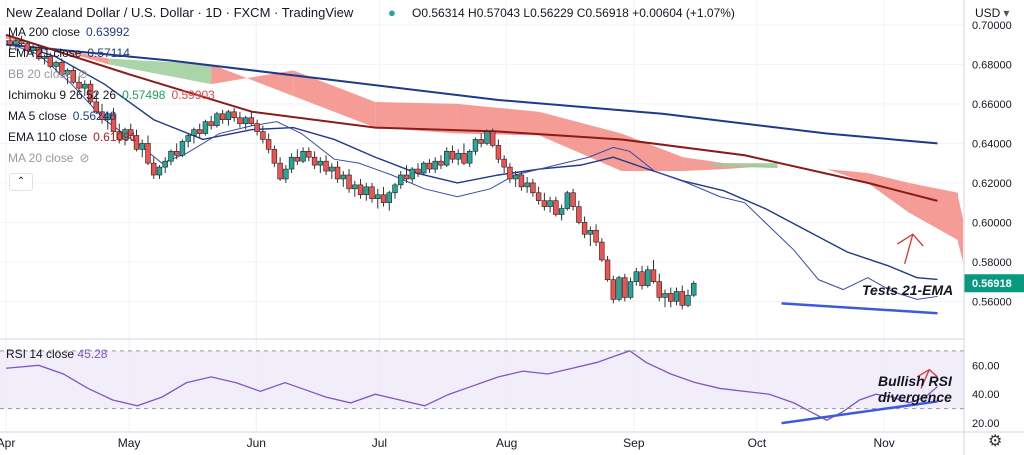 This screenshot has height=455, width=1024. Describe the element at coordinates (506, 443) in the screenshot. I see `x-tick-label: Aug` at that location.